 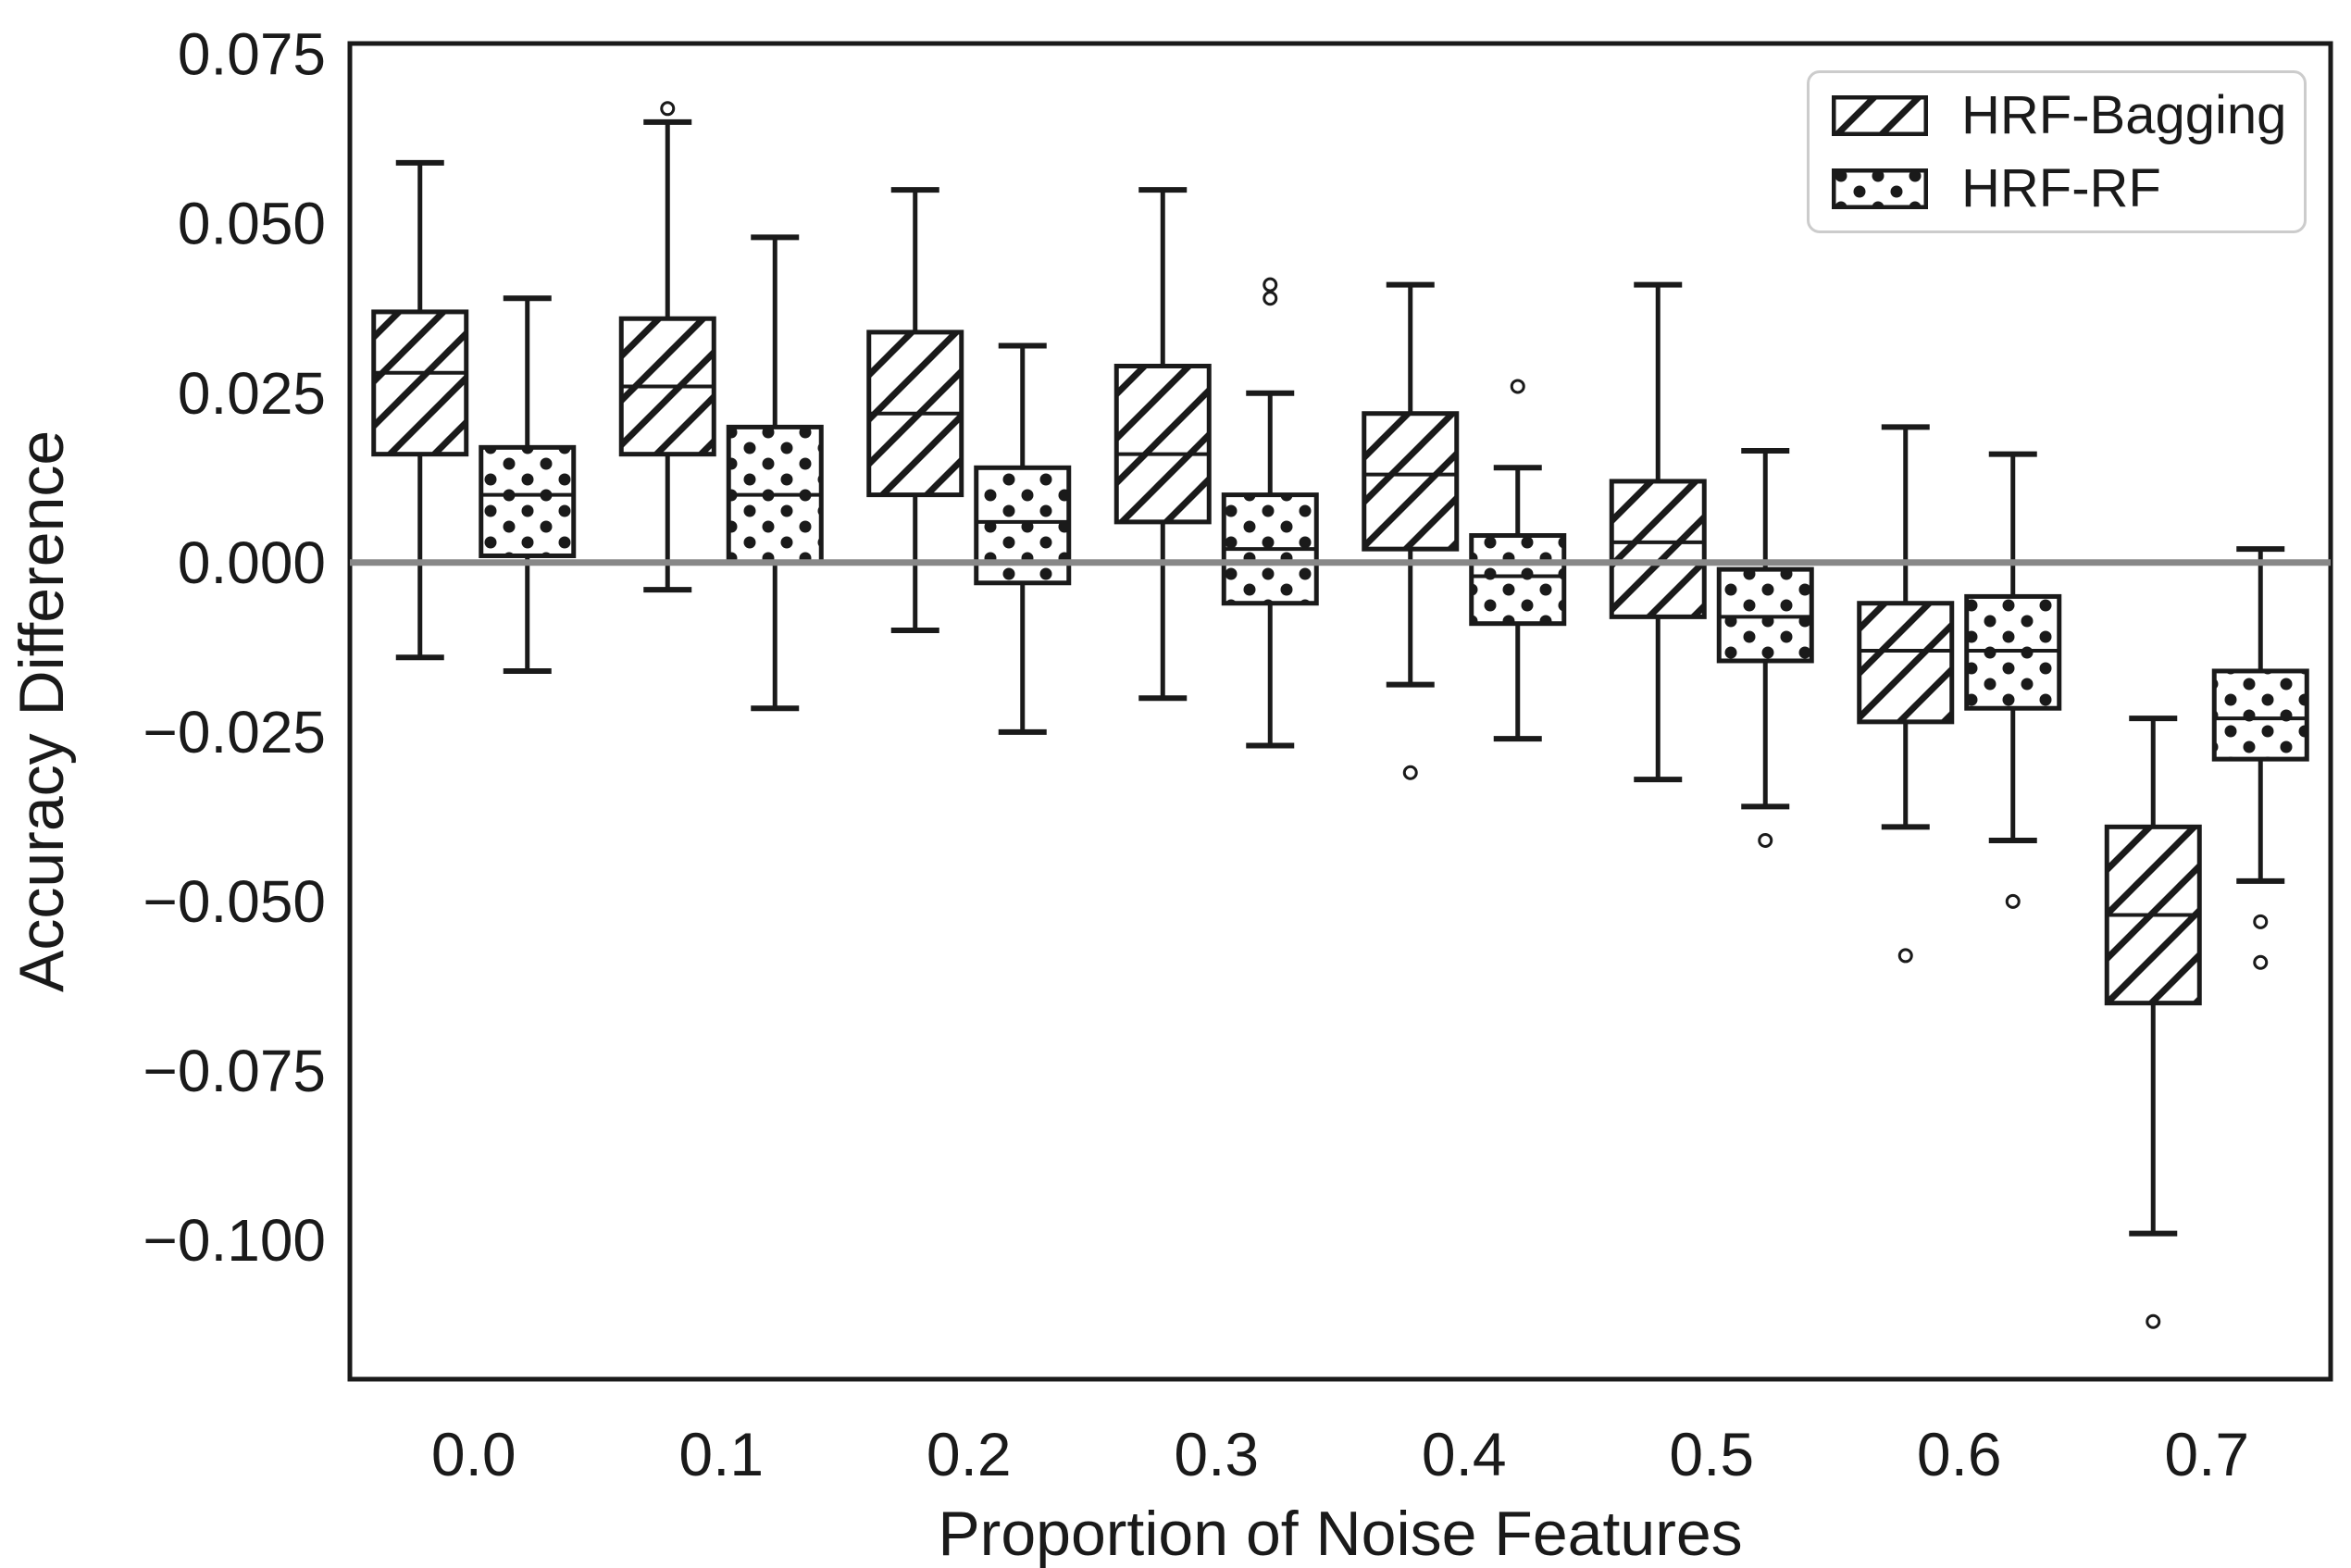 I want to click on box-HRF-Bagging-0.5, so click(x=1658, y=549).